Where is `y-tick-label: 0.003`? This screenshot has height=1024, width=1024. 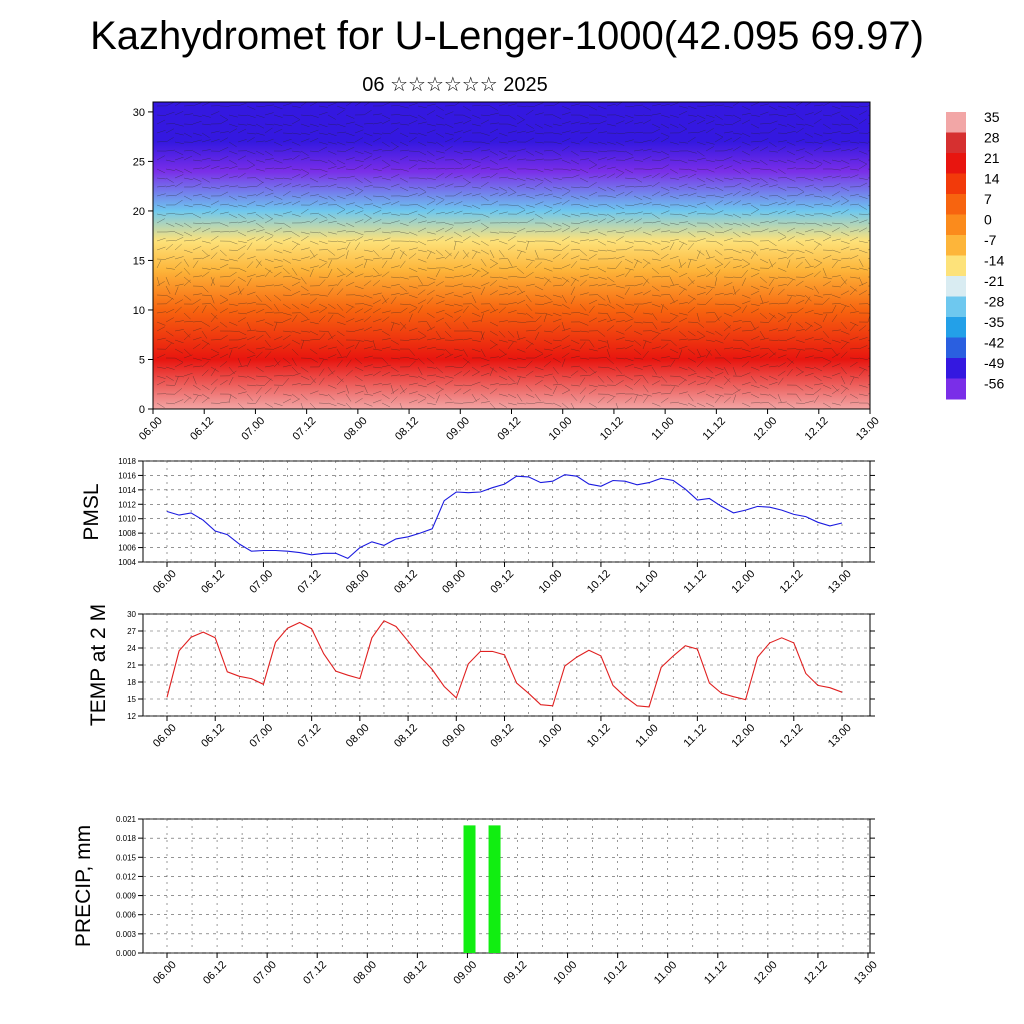 y-tick-label: 0.003 is located at coordinates (126, 934).